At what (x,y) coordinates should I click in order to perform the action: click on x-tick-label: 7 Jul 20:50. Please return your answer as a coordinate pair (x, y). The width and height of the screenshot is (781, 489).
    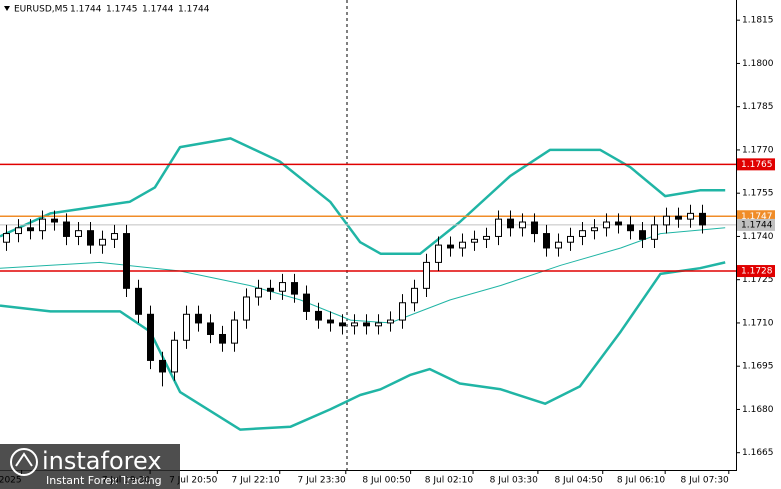
    Looking at the image, I should click on (193, 481).